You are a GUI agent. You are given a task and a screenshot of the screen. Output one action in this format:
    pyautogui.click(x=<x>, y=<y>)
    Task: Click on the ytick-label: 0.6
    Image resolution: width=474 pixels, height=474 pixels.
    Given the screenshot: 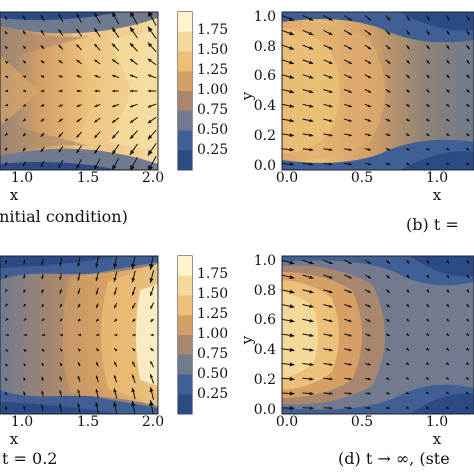 What is the action you would take?
    pyautogui.click(x=265, y=320)
    